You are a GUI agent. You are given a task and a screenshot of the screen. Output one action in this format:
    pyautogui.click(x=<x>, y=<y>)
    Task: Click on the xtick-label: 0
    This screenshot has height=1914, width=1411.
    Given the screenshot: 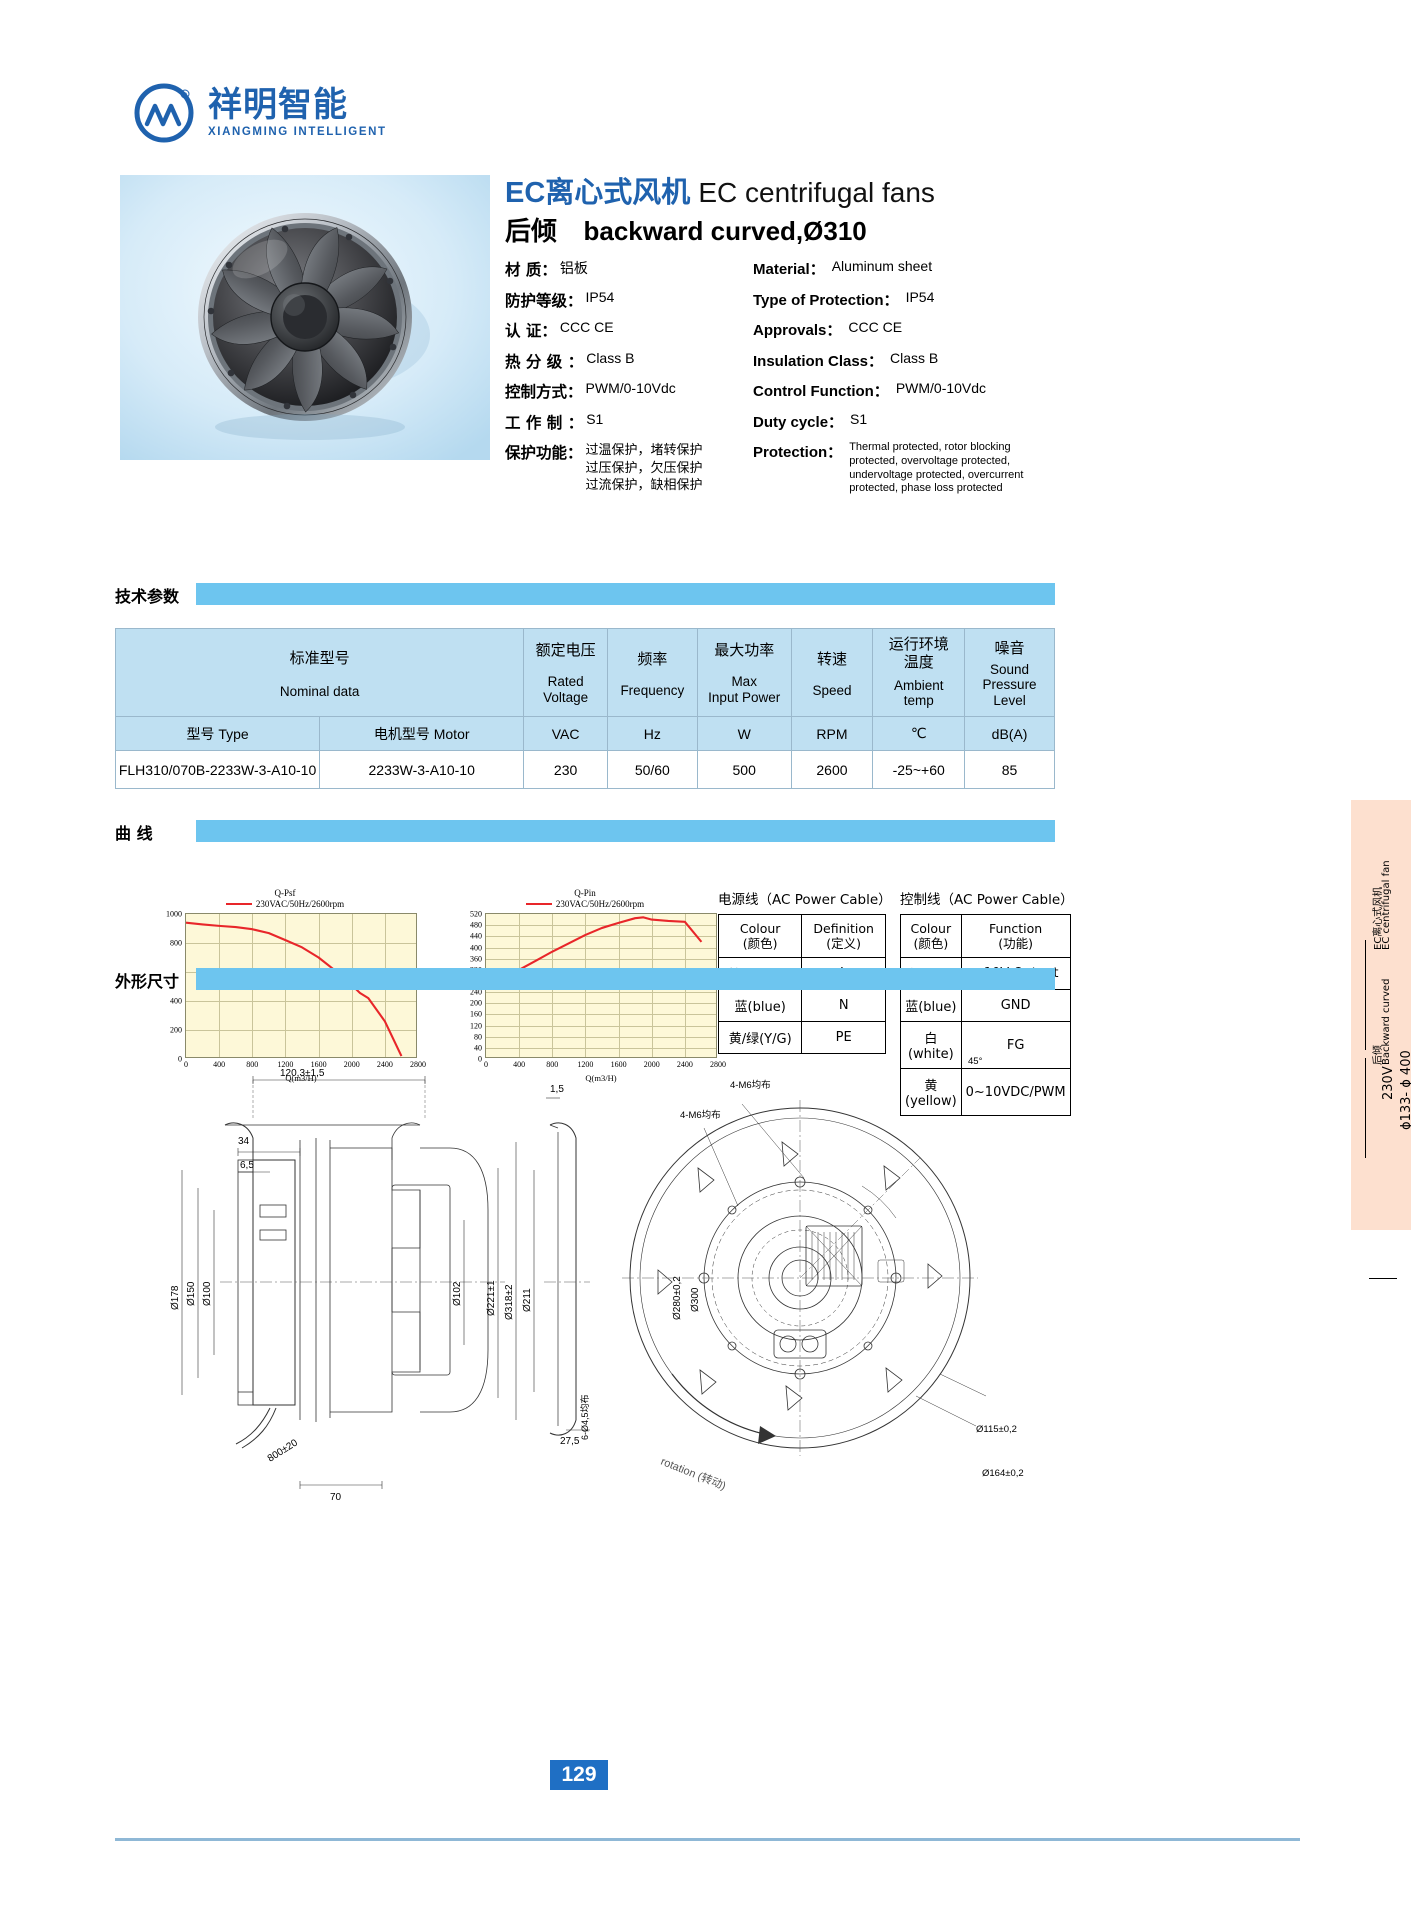 What is the action you would take?
    pyautogui.click(x=186, y=1064)
    